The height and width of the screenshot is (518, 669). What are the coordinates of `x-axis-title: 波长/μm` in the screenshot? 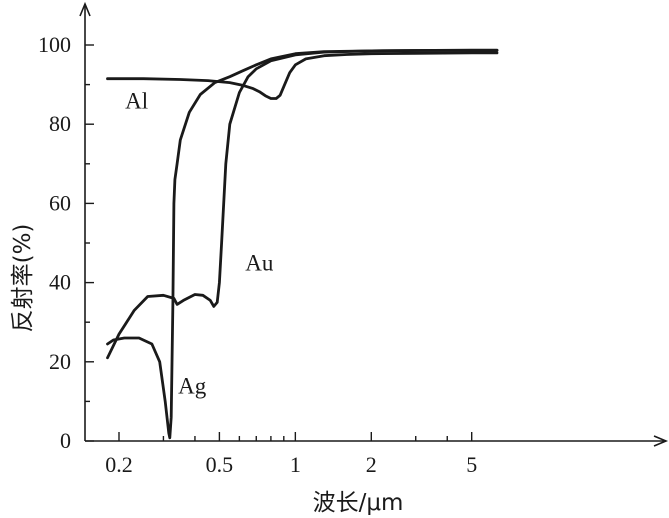 It's located at (358, 503).